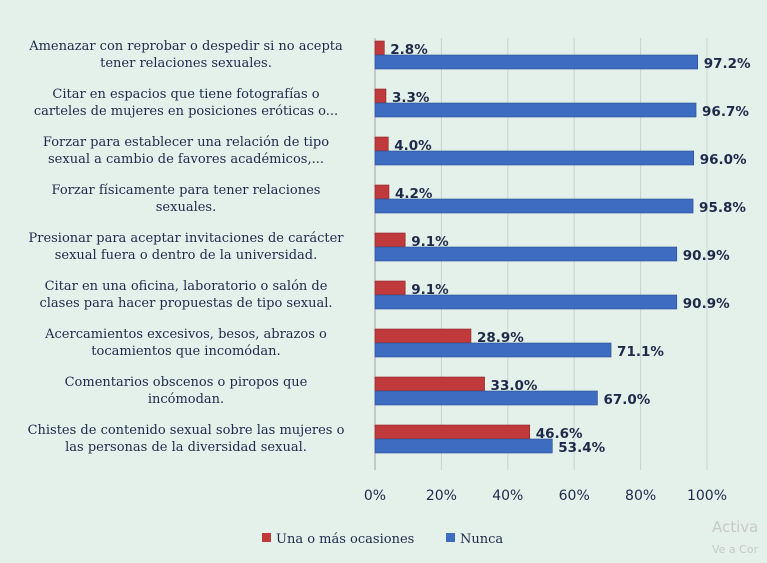  I want to click on value-label-nunca: 96.0%, so click(723, 160).